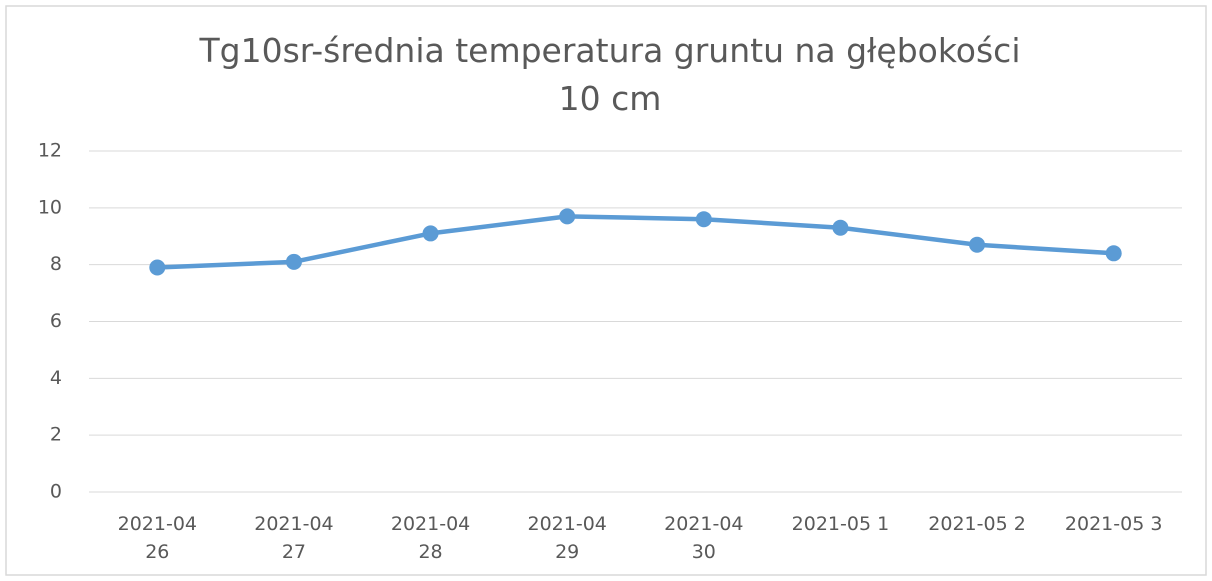  Describe the element at coordinates (56, 264) in the screenshot. I see `y-tick-label: 8` at that location.